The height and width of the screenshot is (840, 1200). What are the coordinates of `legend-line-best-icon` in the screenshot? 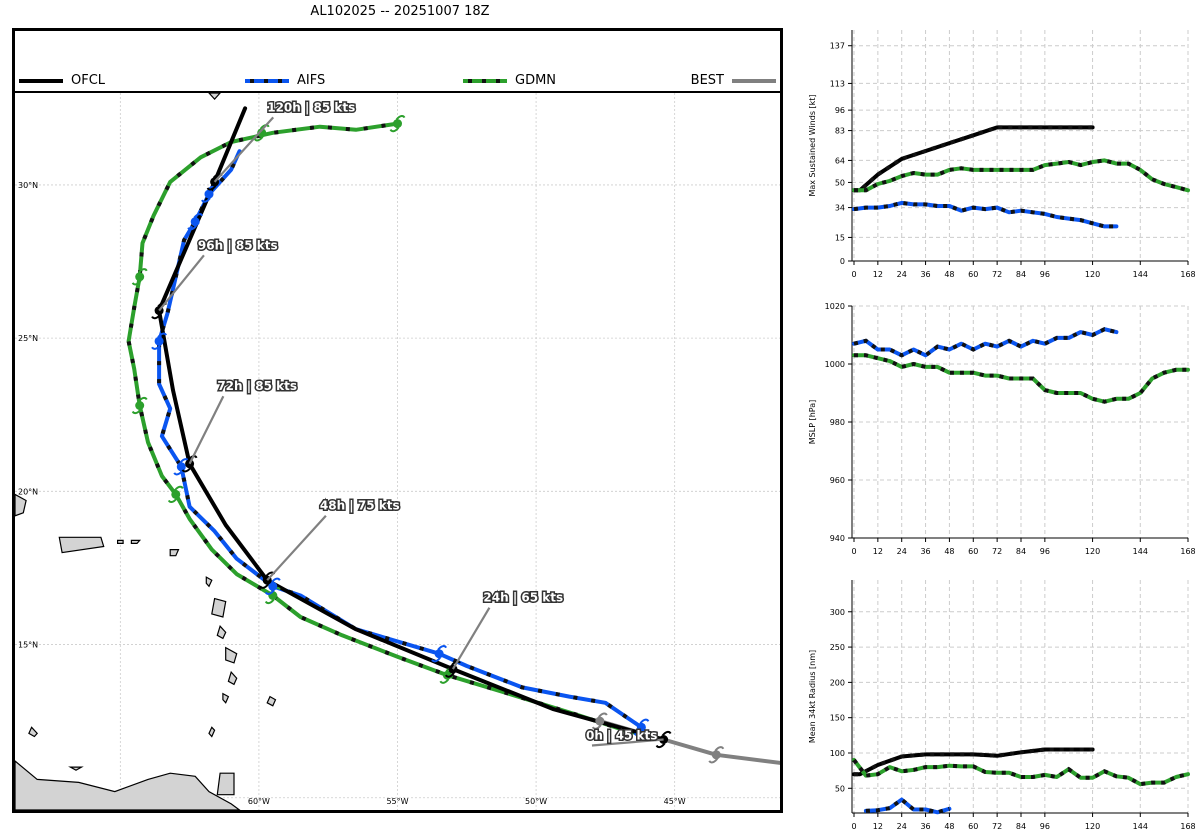 It's located at (754, 80).